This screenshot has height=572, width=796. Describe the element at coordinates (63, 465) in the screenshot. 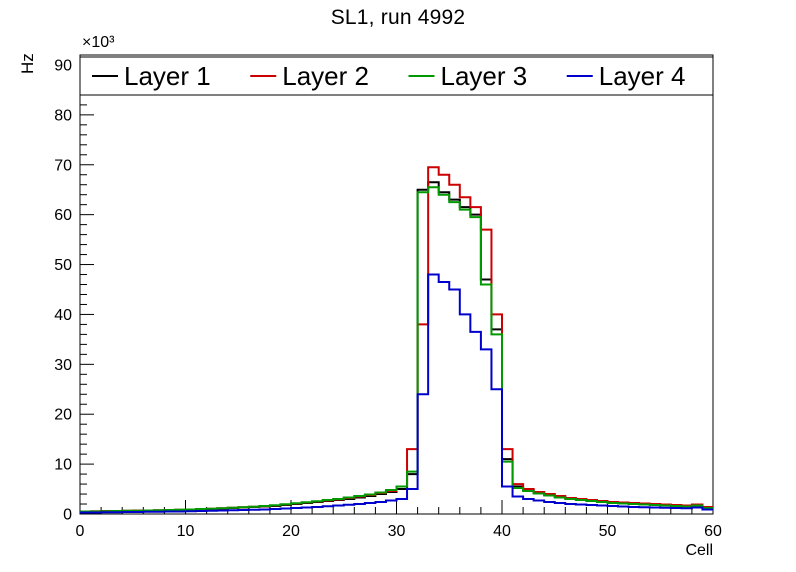

I see `y-tick-label: 10` at that location.